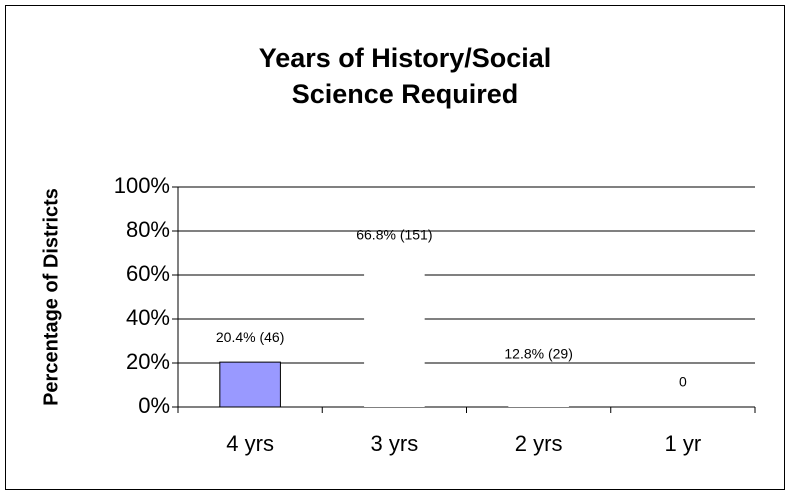 Image resolution: width=791 pixels, height=495 pixels. Describe the element at coordinates (148, 229) in the screenshot. I see `y-tick-label: 80%` at that location.